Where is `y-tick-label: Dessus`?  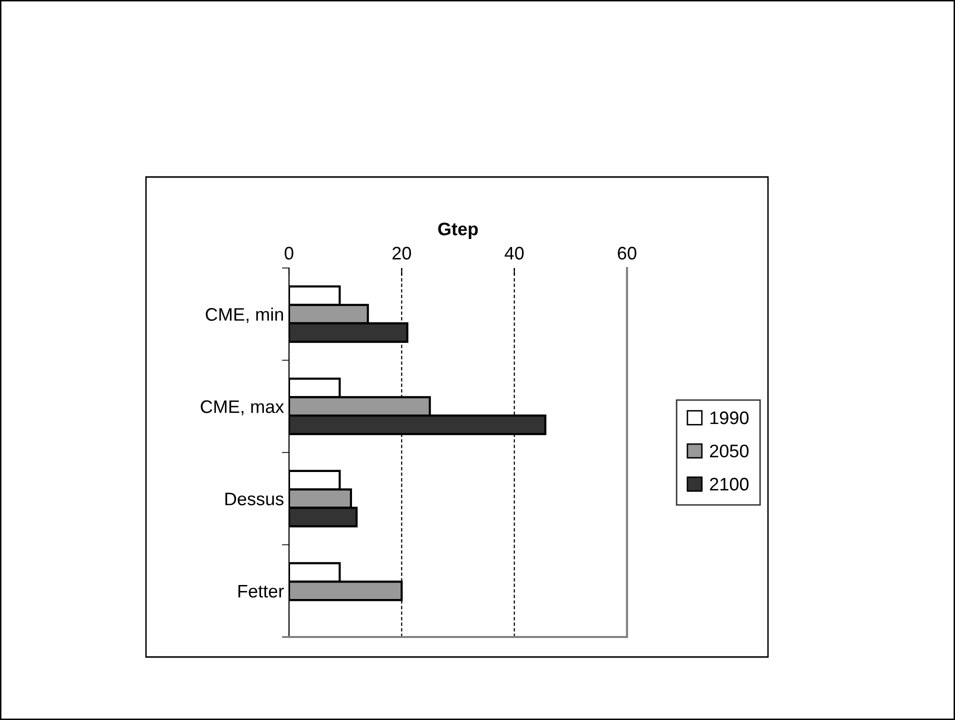
y-tick-label: Dessus is located at coordinates (254, 499).